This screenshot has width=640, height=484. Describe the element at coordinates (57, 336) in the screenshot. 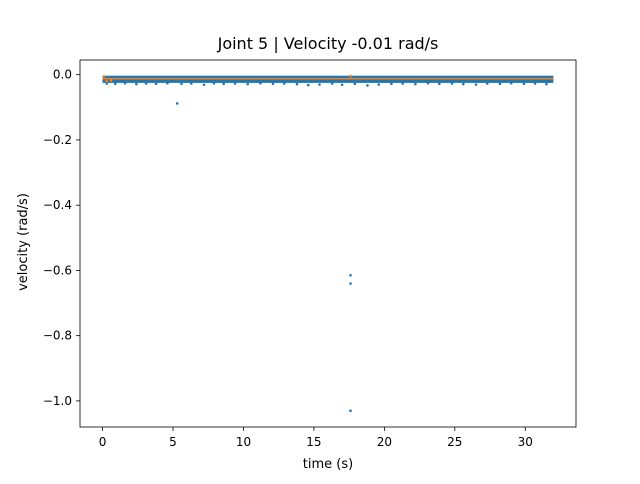

I see `y-tick-label: −0.8` at that location.